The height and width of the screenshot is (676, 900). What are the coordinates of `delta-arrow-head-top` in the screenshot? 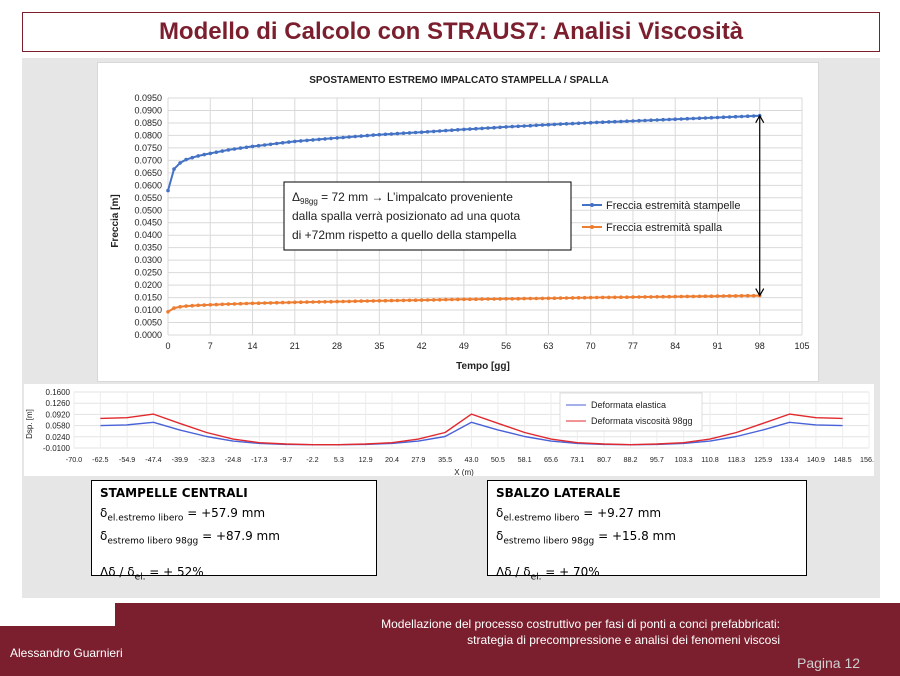 It's located at (760, 119).